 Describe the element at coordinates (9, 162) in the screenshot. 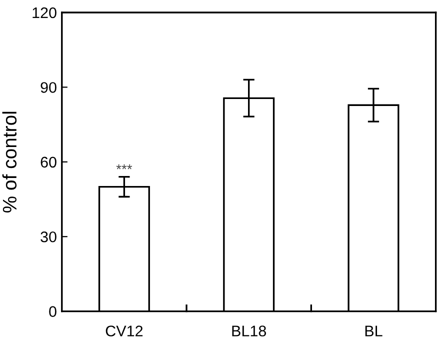

I see `y-axis-title: % of control` at that location.